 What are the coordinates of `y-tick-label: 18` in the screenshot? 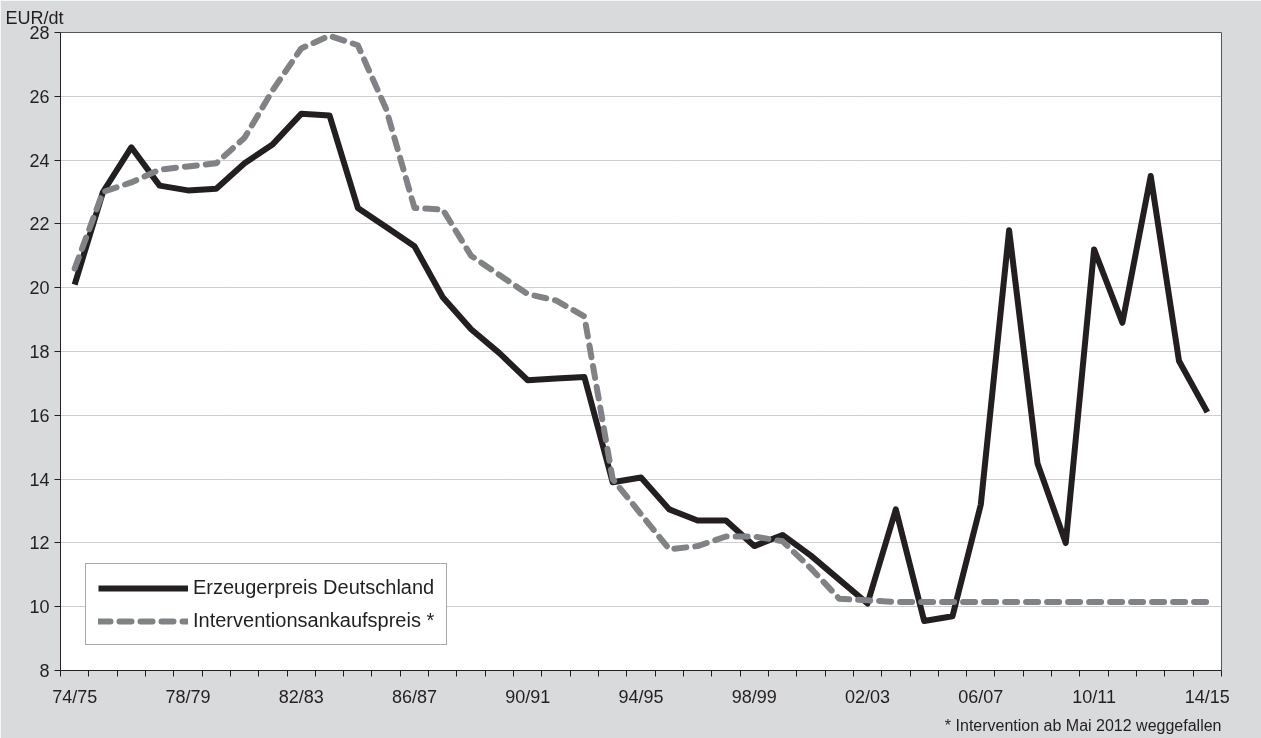 It's located at (39, 352).